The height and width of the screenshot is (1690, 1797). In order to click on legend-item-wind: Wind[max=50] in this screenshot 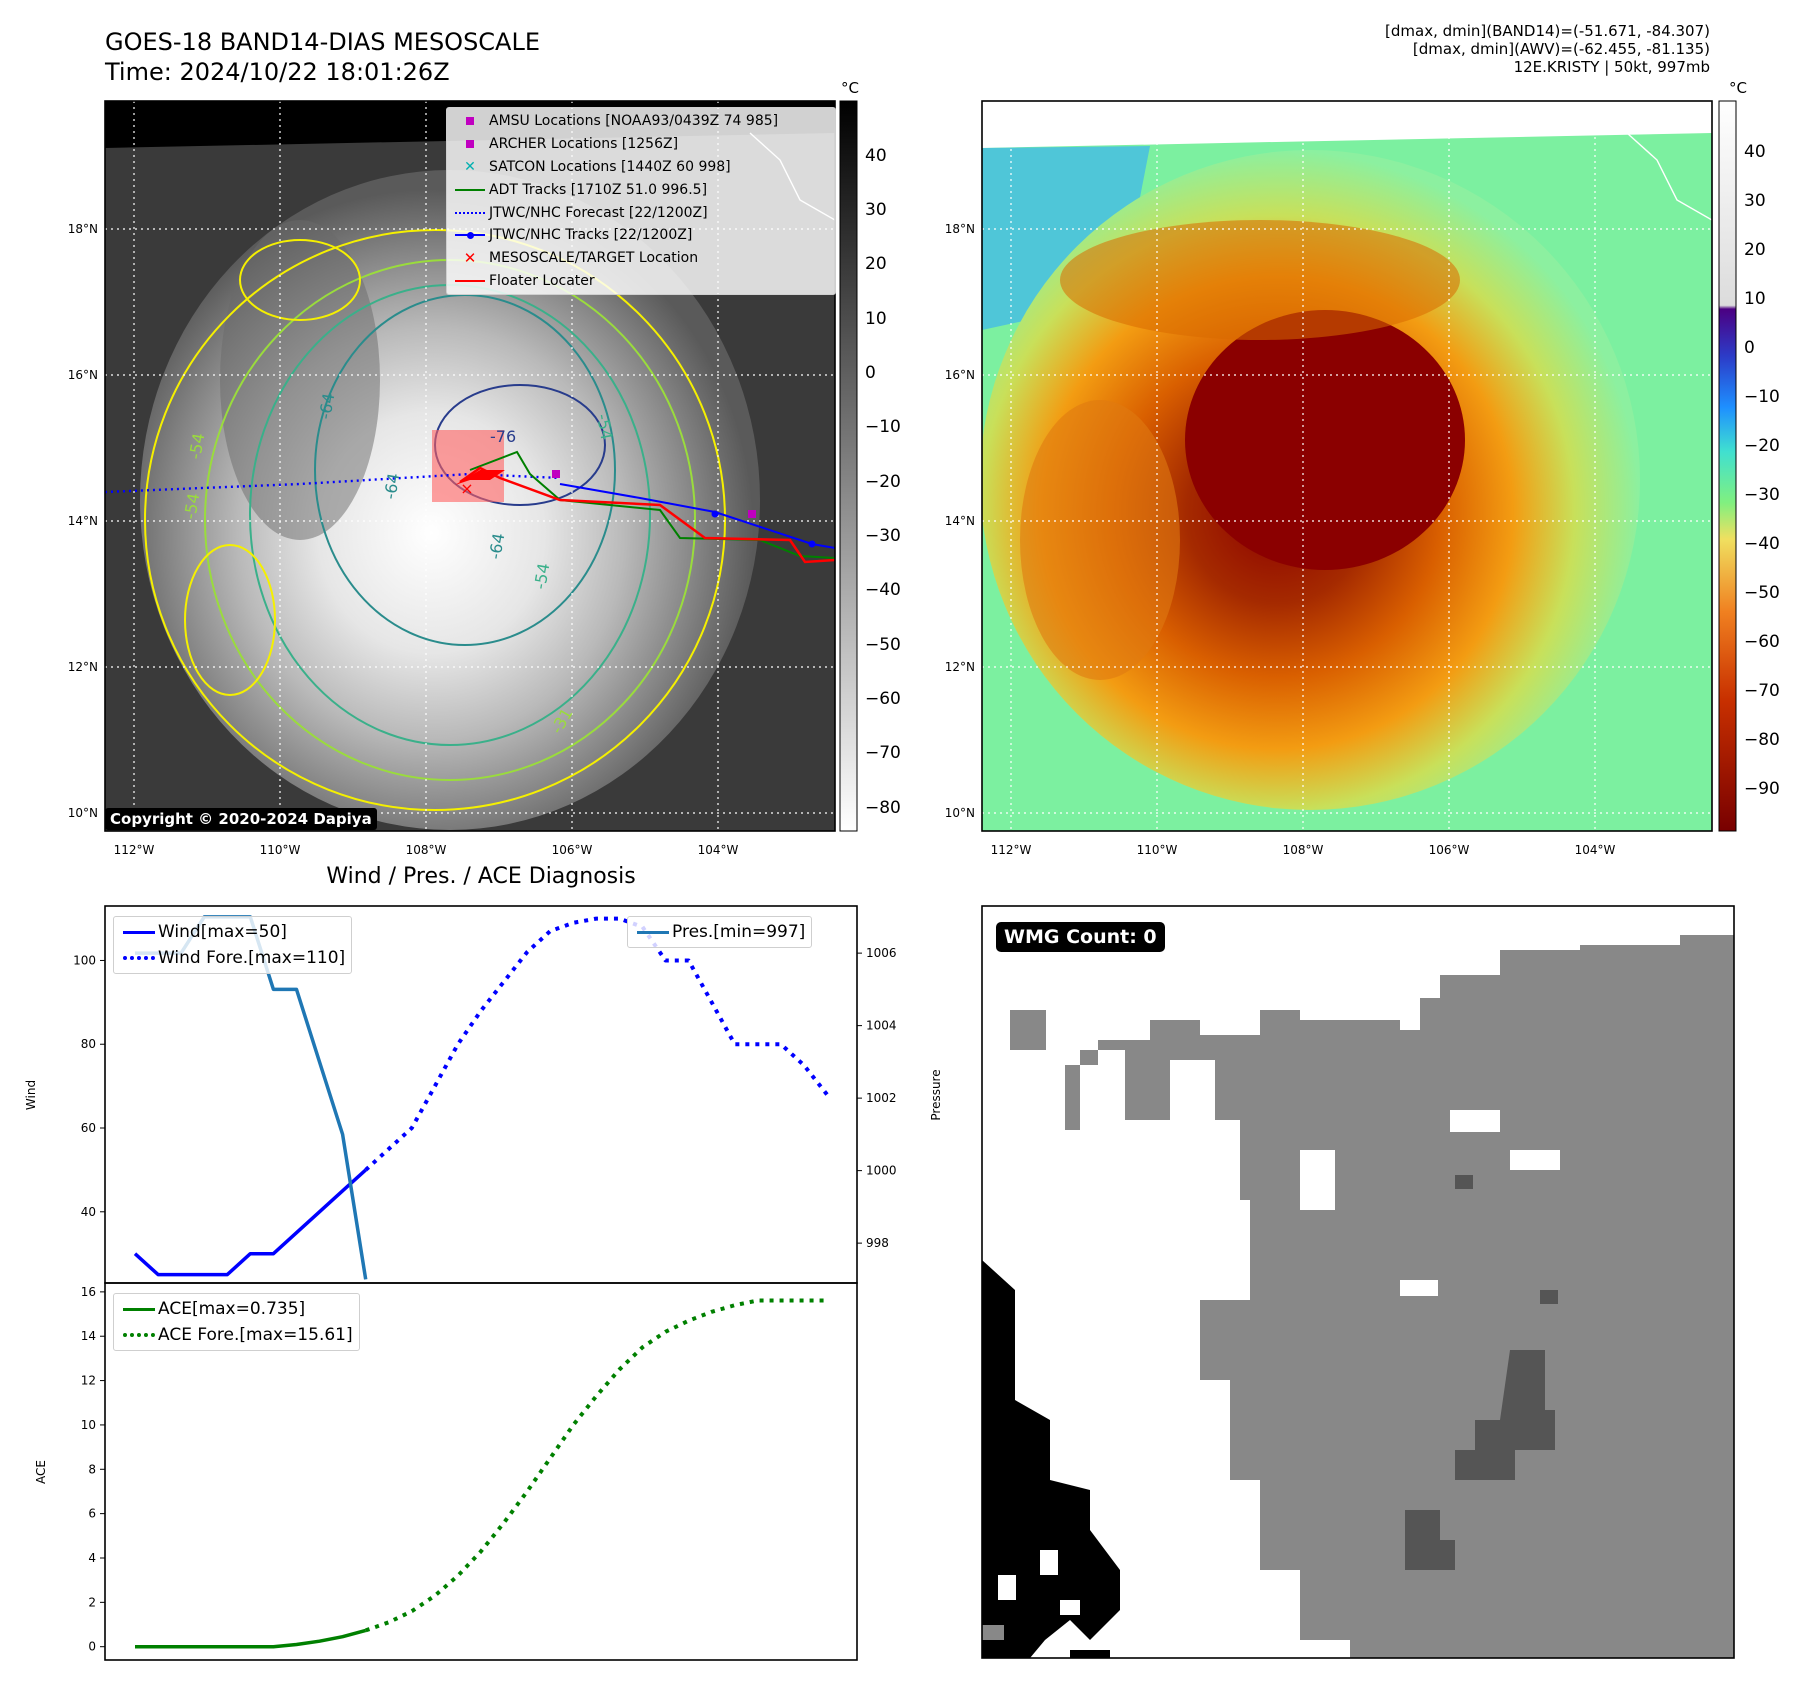, I will do `click(232, 932)`.